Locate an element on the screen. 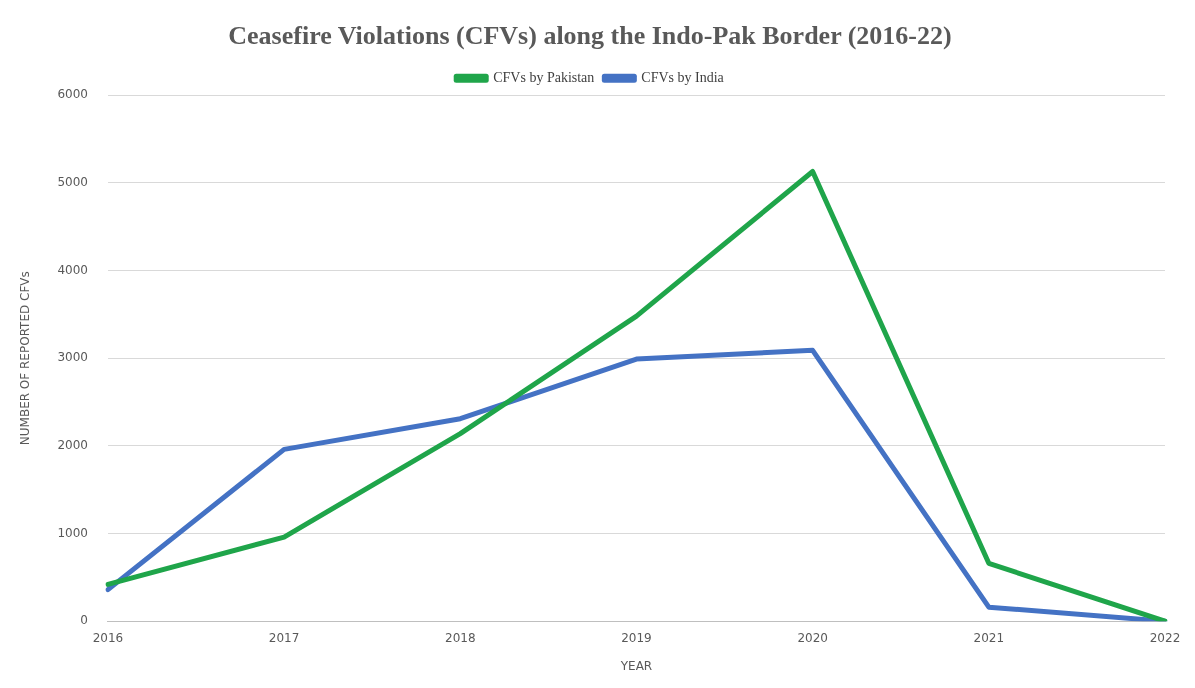  y-tick-label: 6000 is located at coordinates (72, 94).